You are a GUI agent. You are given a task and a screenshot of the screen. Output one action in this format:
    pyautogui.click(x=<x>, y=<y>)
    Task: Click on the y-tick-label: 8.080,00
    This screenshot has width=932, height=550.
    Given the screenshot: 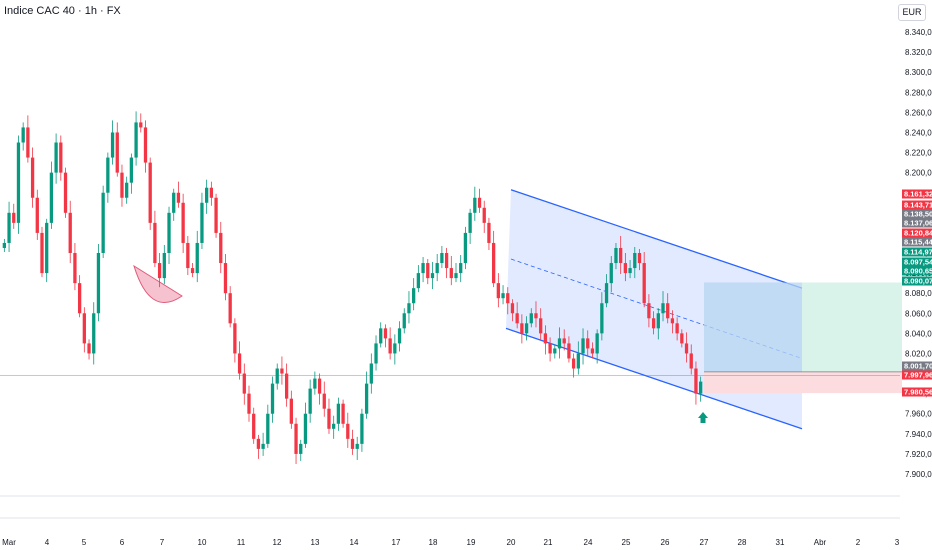 What is the action you would take?
    pyautogui.click(x=918, y=293)
    